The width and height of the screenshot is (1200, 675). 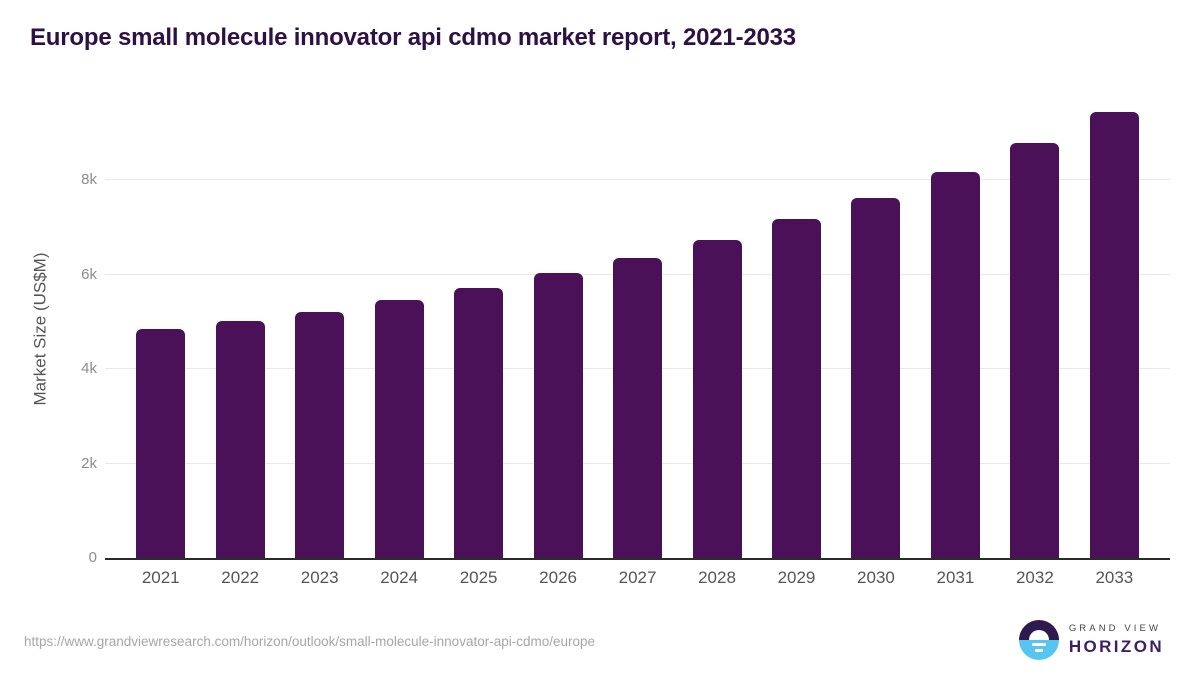 I want to click on bar-column-2029, so click(x=796, y=329).